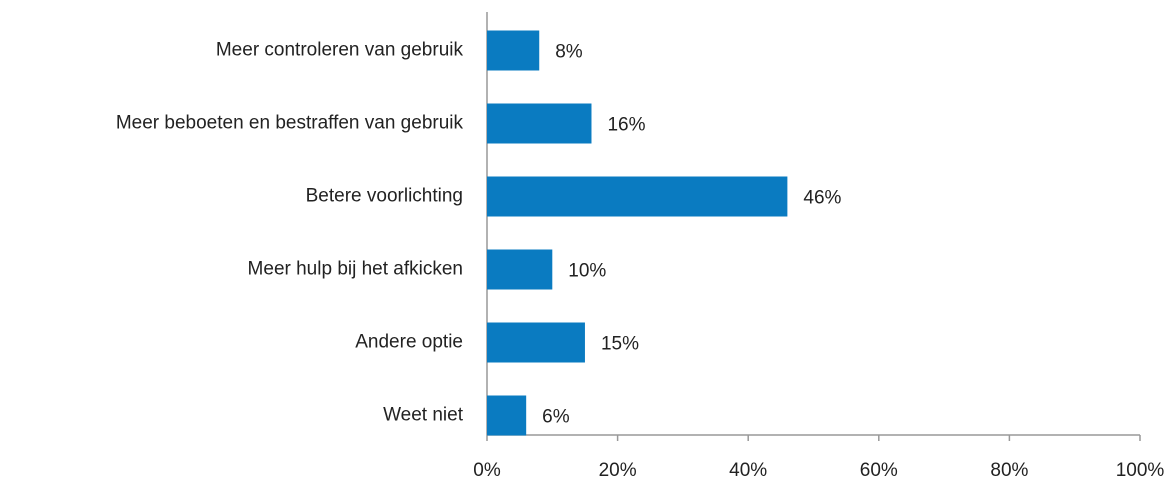 Image resolution: width=1173 pixels, height=493 pixels. I want to click on y-tick-label: Weet niet, so click(423, 415).